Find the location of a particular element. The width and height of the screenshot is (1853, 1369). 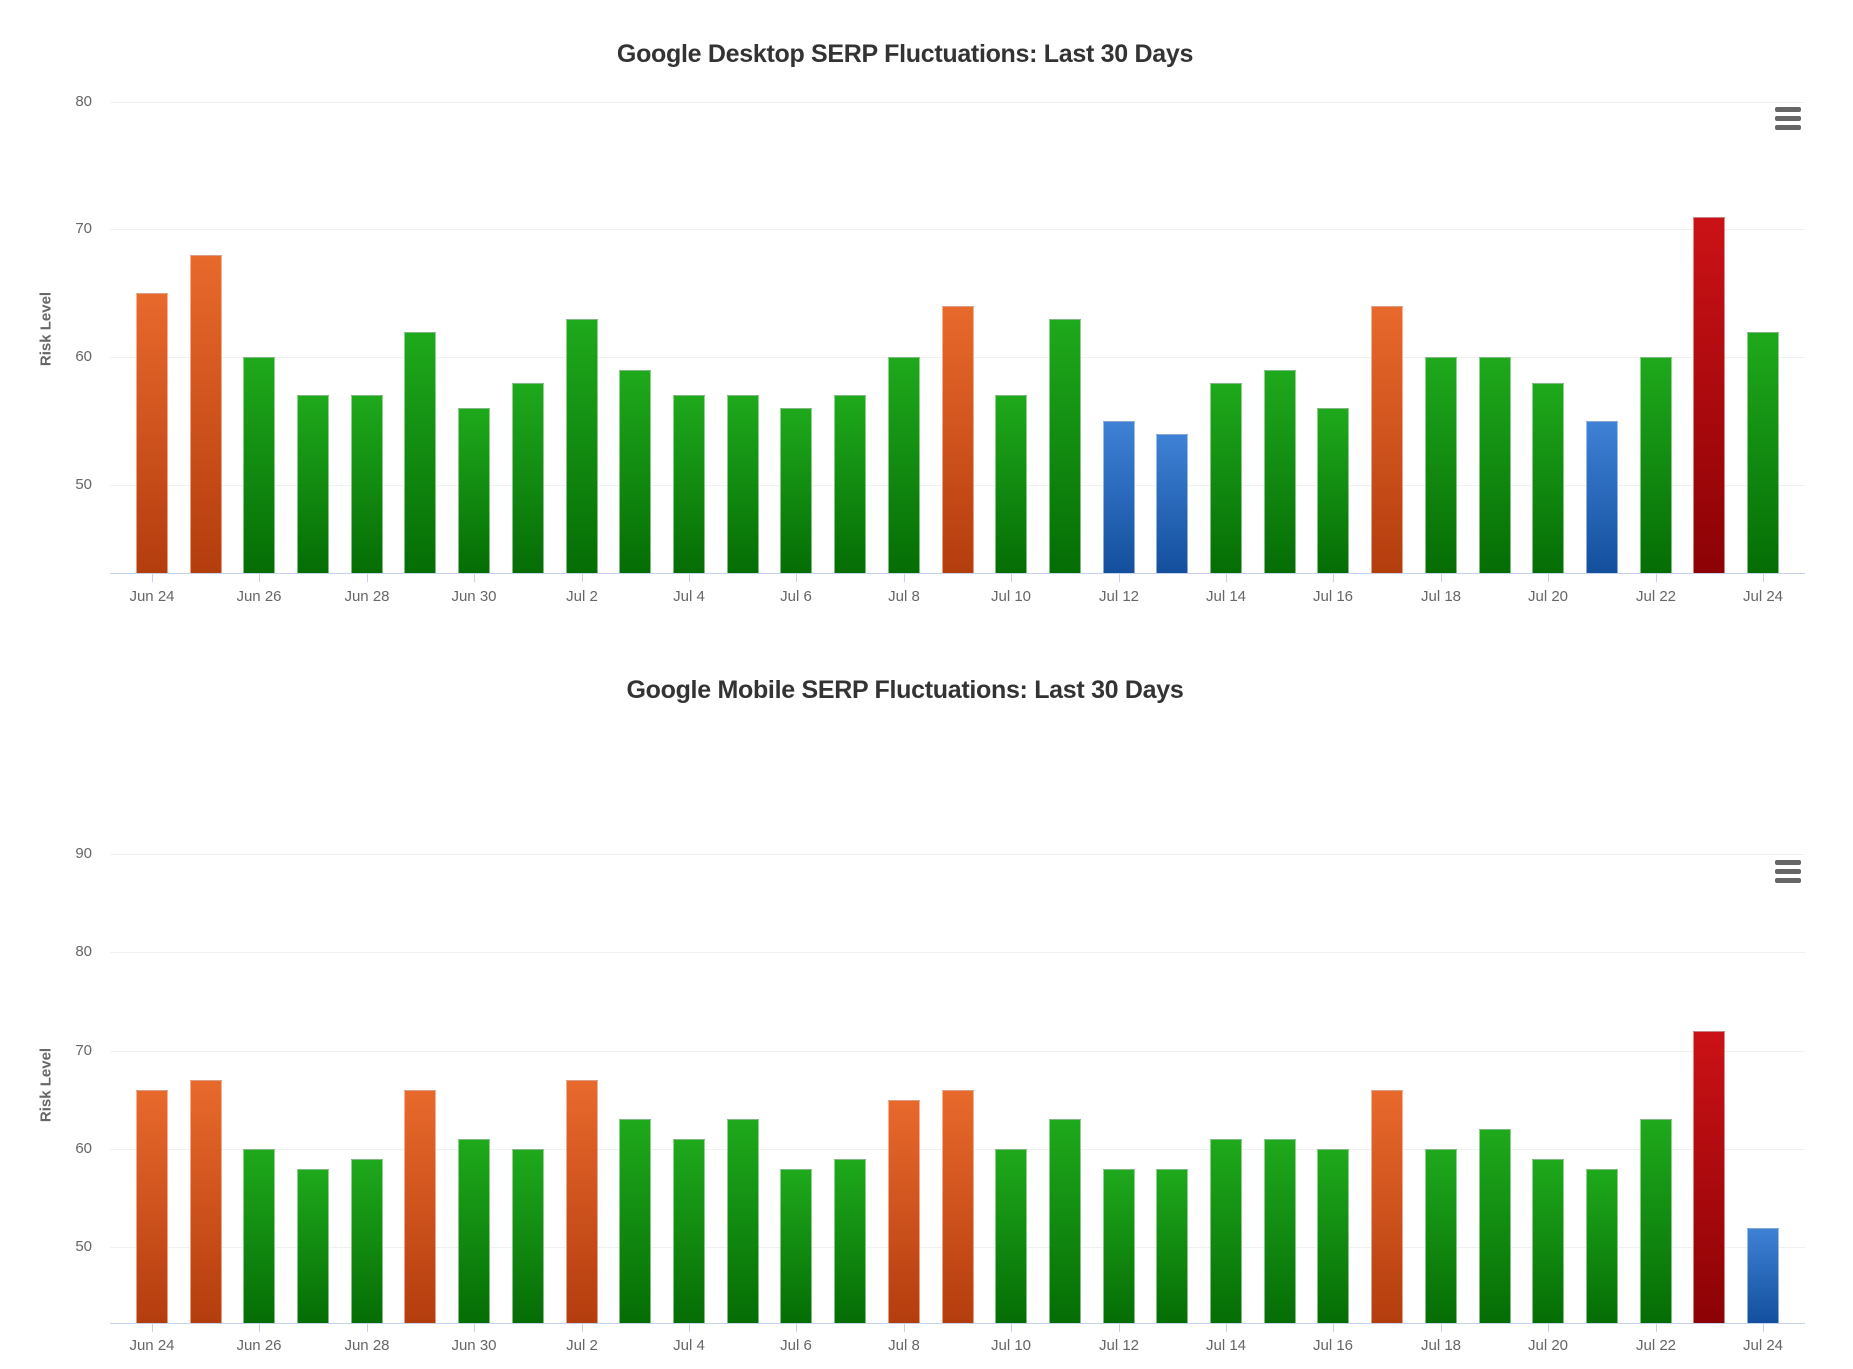

x-tick-label: Jun 26 is located at coordinates (259, 596).